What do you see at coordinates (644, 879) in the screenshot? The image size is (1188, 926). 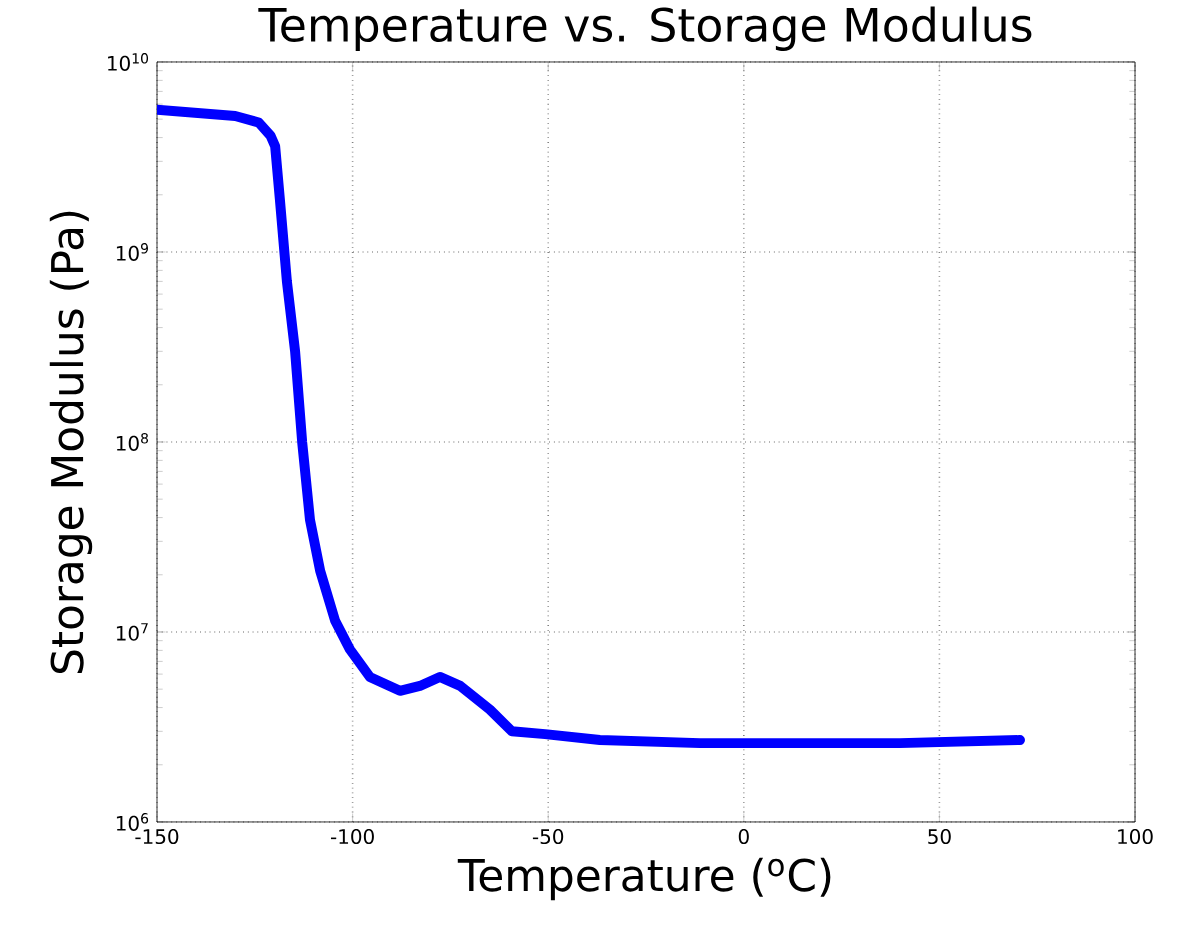 I see `x-axis-title: Temperature ($^{o}$C)` at bounding box center [644, 879].